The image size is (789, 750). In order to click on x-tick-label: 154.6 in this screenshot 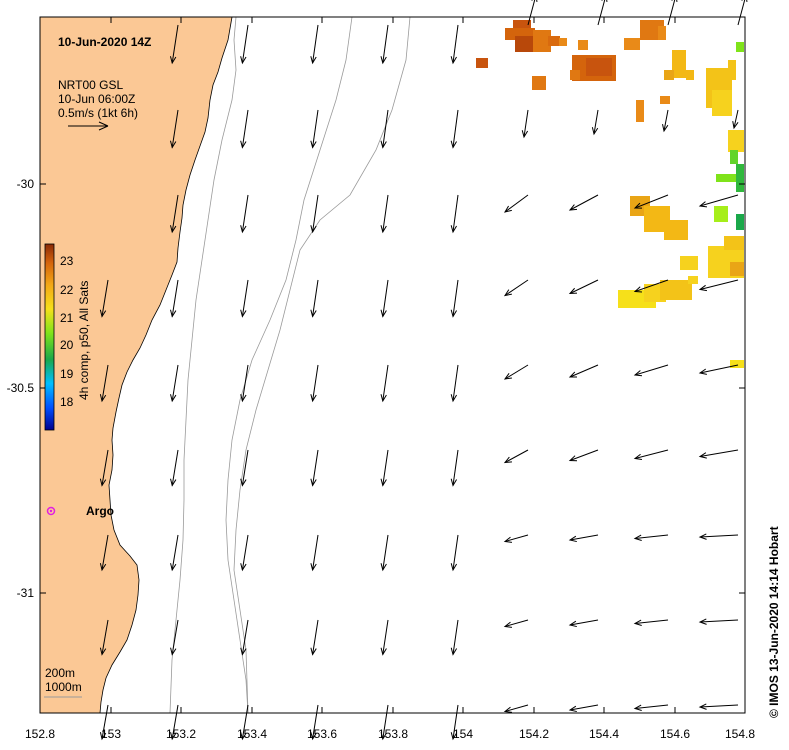, I will do `click(675, 734)`.